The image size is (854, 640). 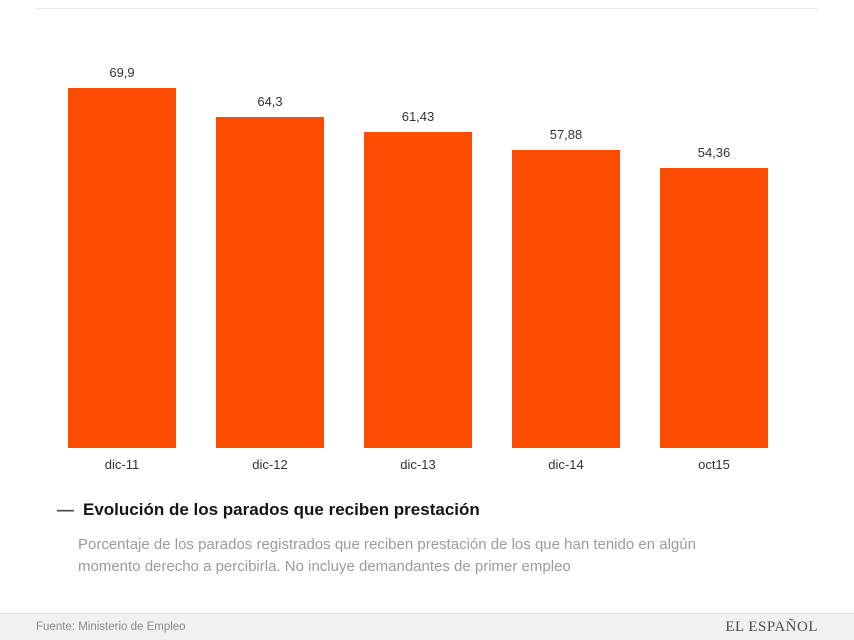 What do you see at coordinates (566, 464) in the screenshot?
I see `x-axis-label: dic-14` at bounding box center [566, 464].